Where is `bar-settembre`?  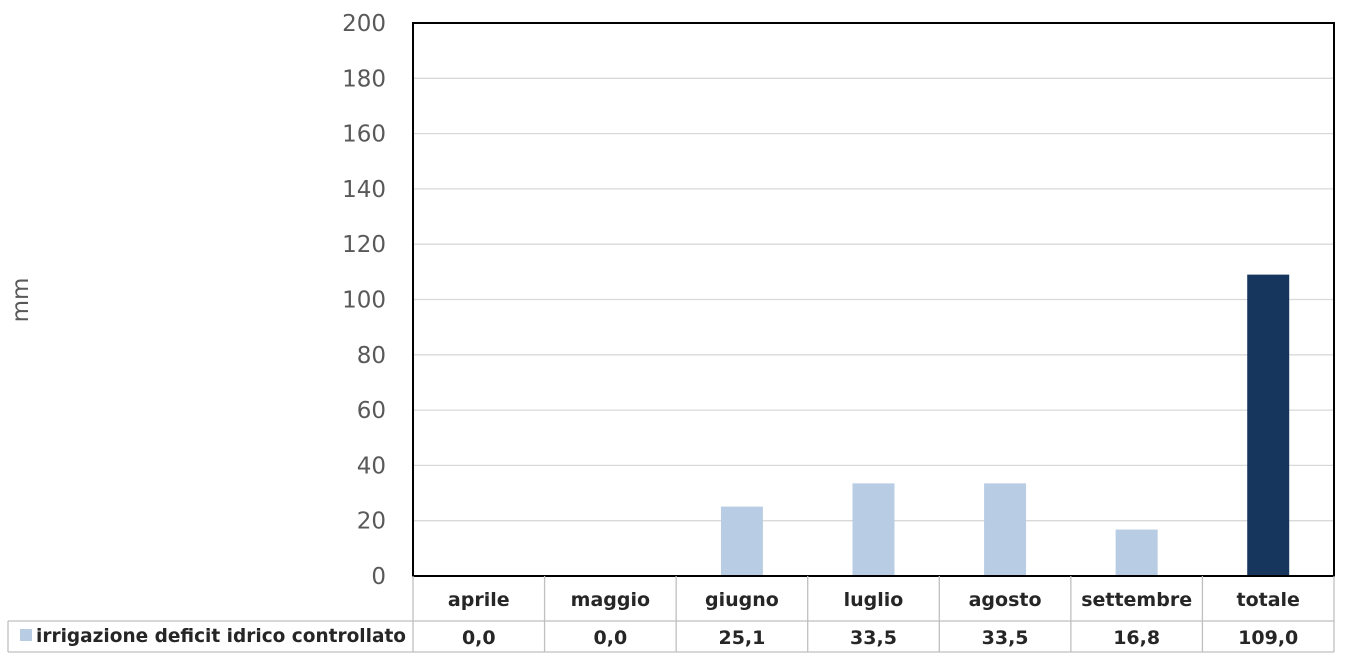 bar-settembre is located at coordinates (1136, 552).